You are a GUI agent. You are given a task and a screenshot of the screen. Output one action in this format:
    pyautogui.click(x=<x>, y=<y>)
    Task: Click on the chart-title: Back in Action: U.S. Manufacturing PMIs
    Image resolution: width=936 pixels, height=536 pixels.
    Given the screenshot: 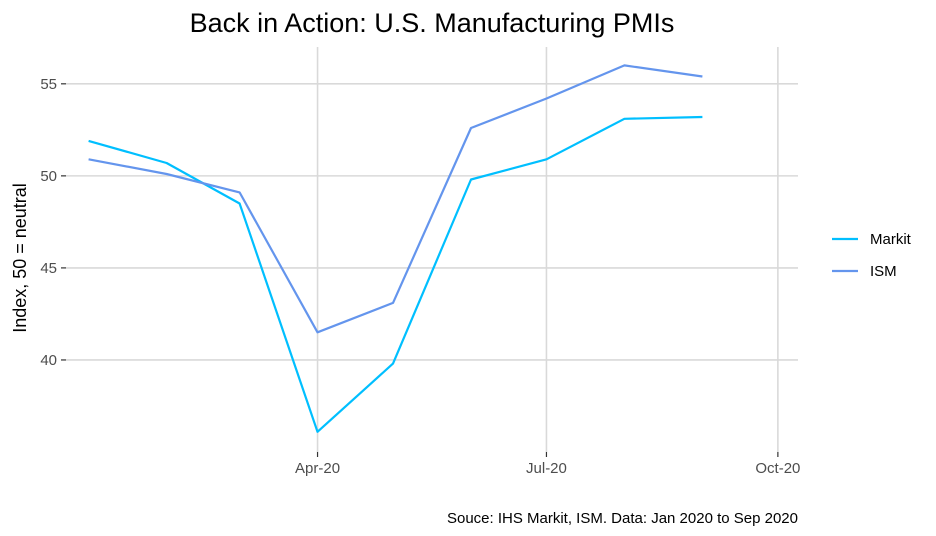 What is the action you would take?
    pyautogui.click(x=432, y=23)
    